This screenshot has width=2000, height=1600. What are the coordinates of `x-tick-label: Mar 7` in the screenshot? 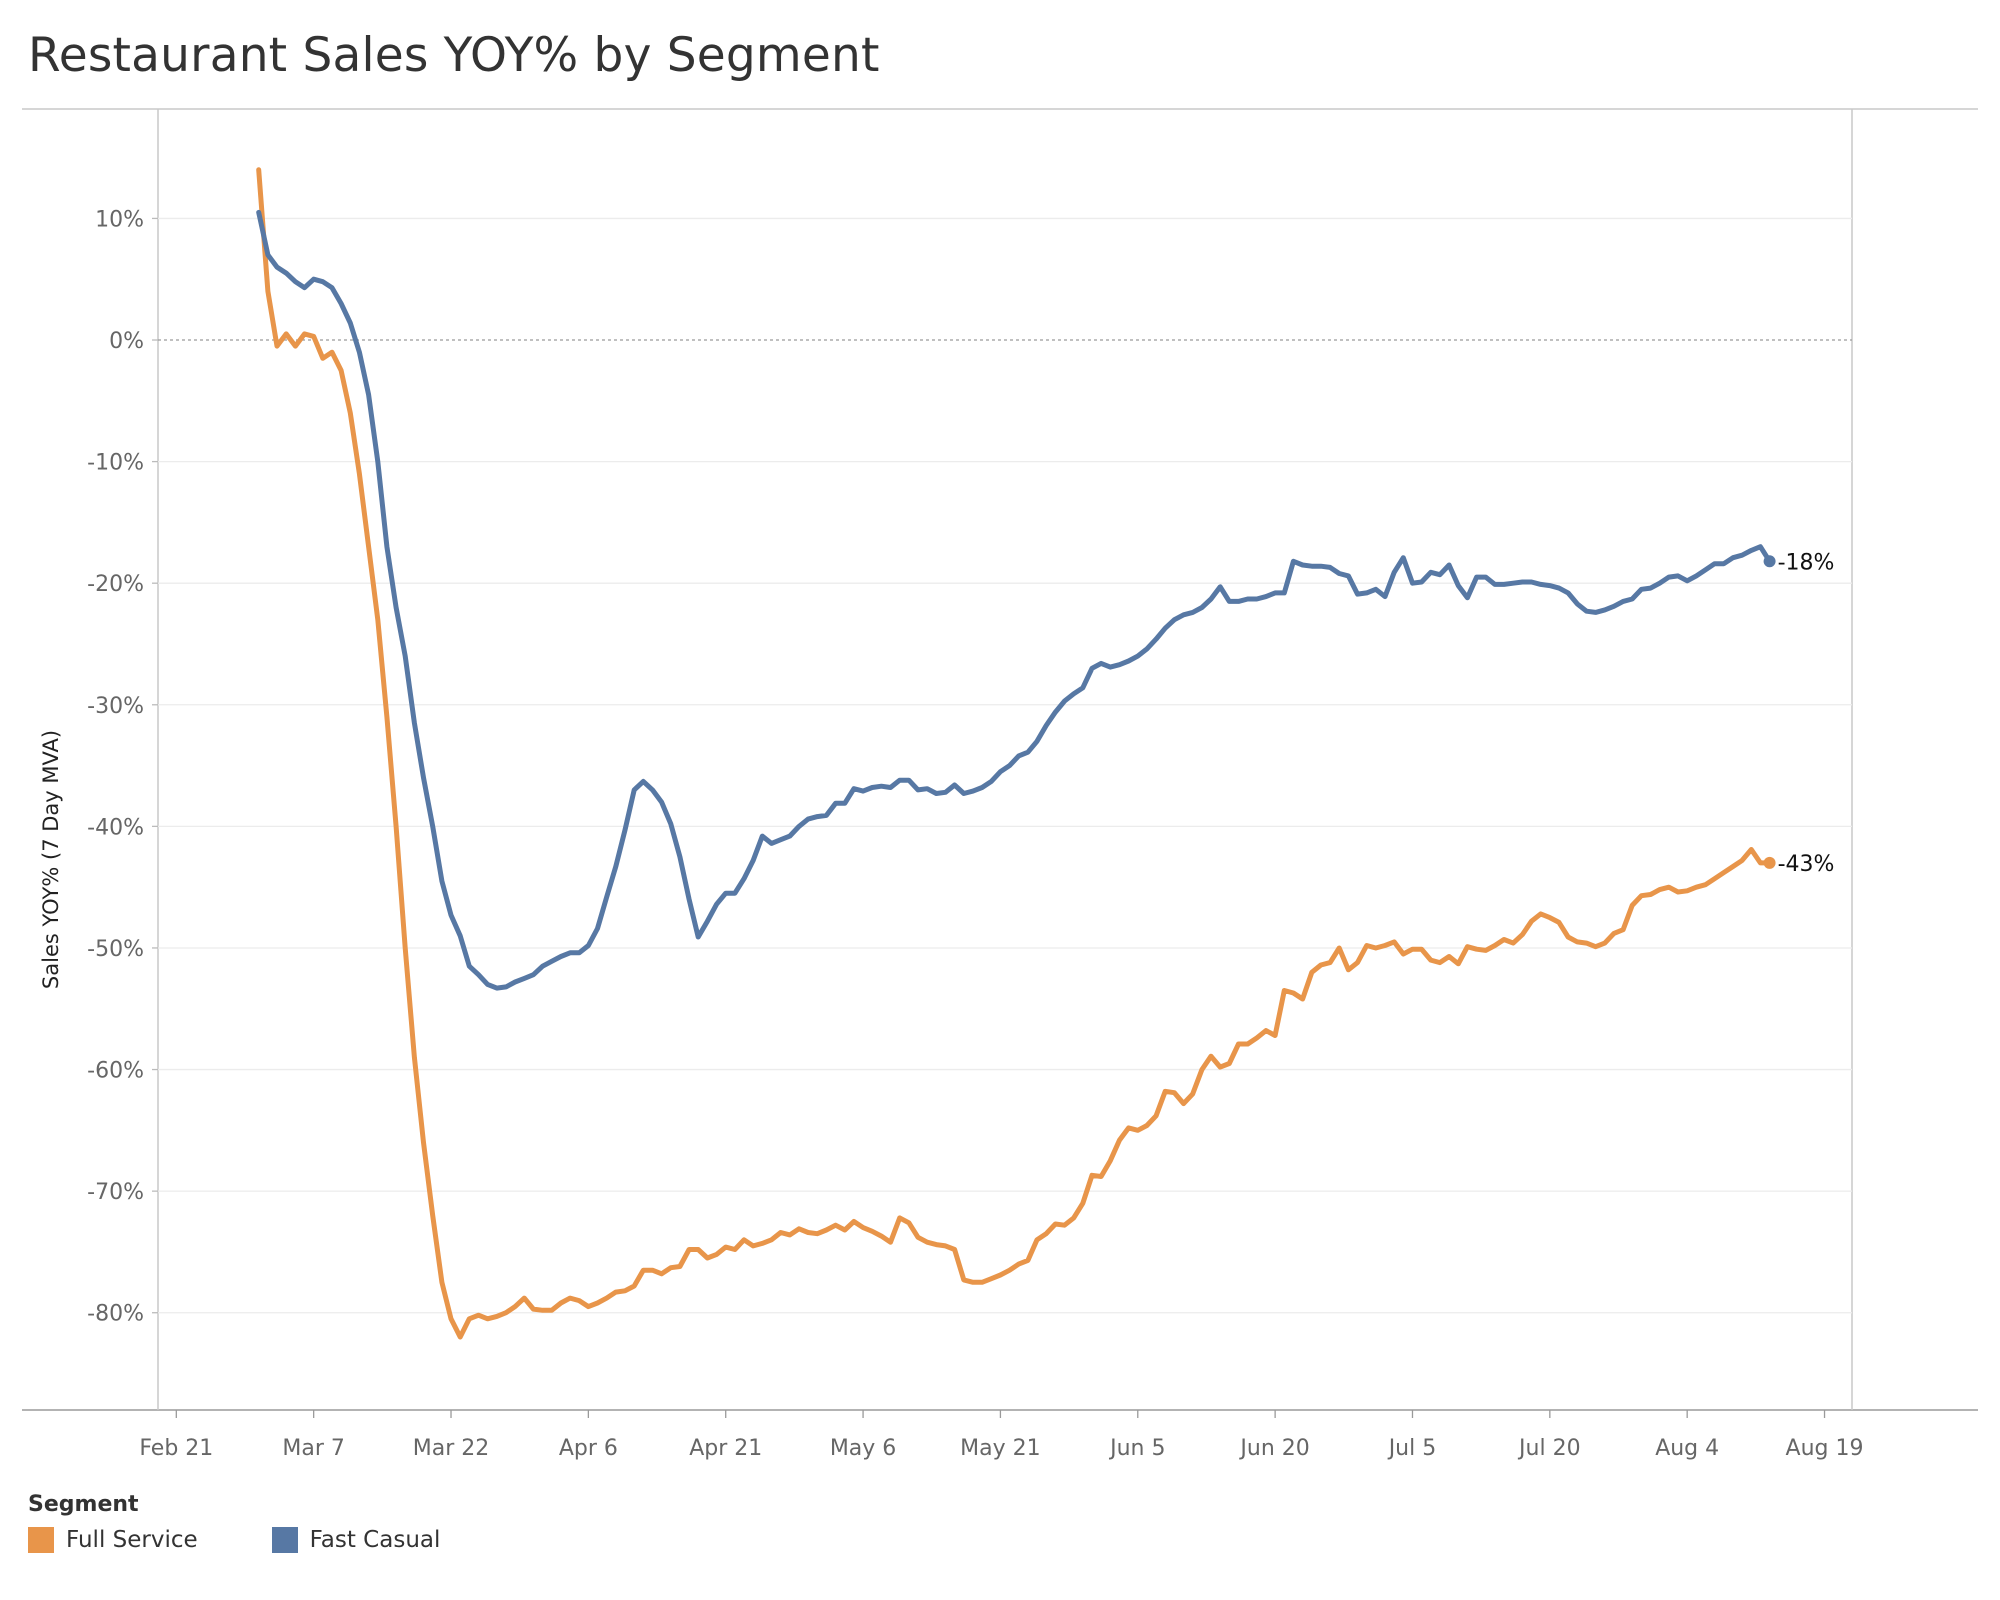 It's located at (313, 1448).